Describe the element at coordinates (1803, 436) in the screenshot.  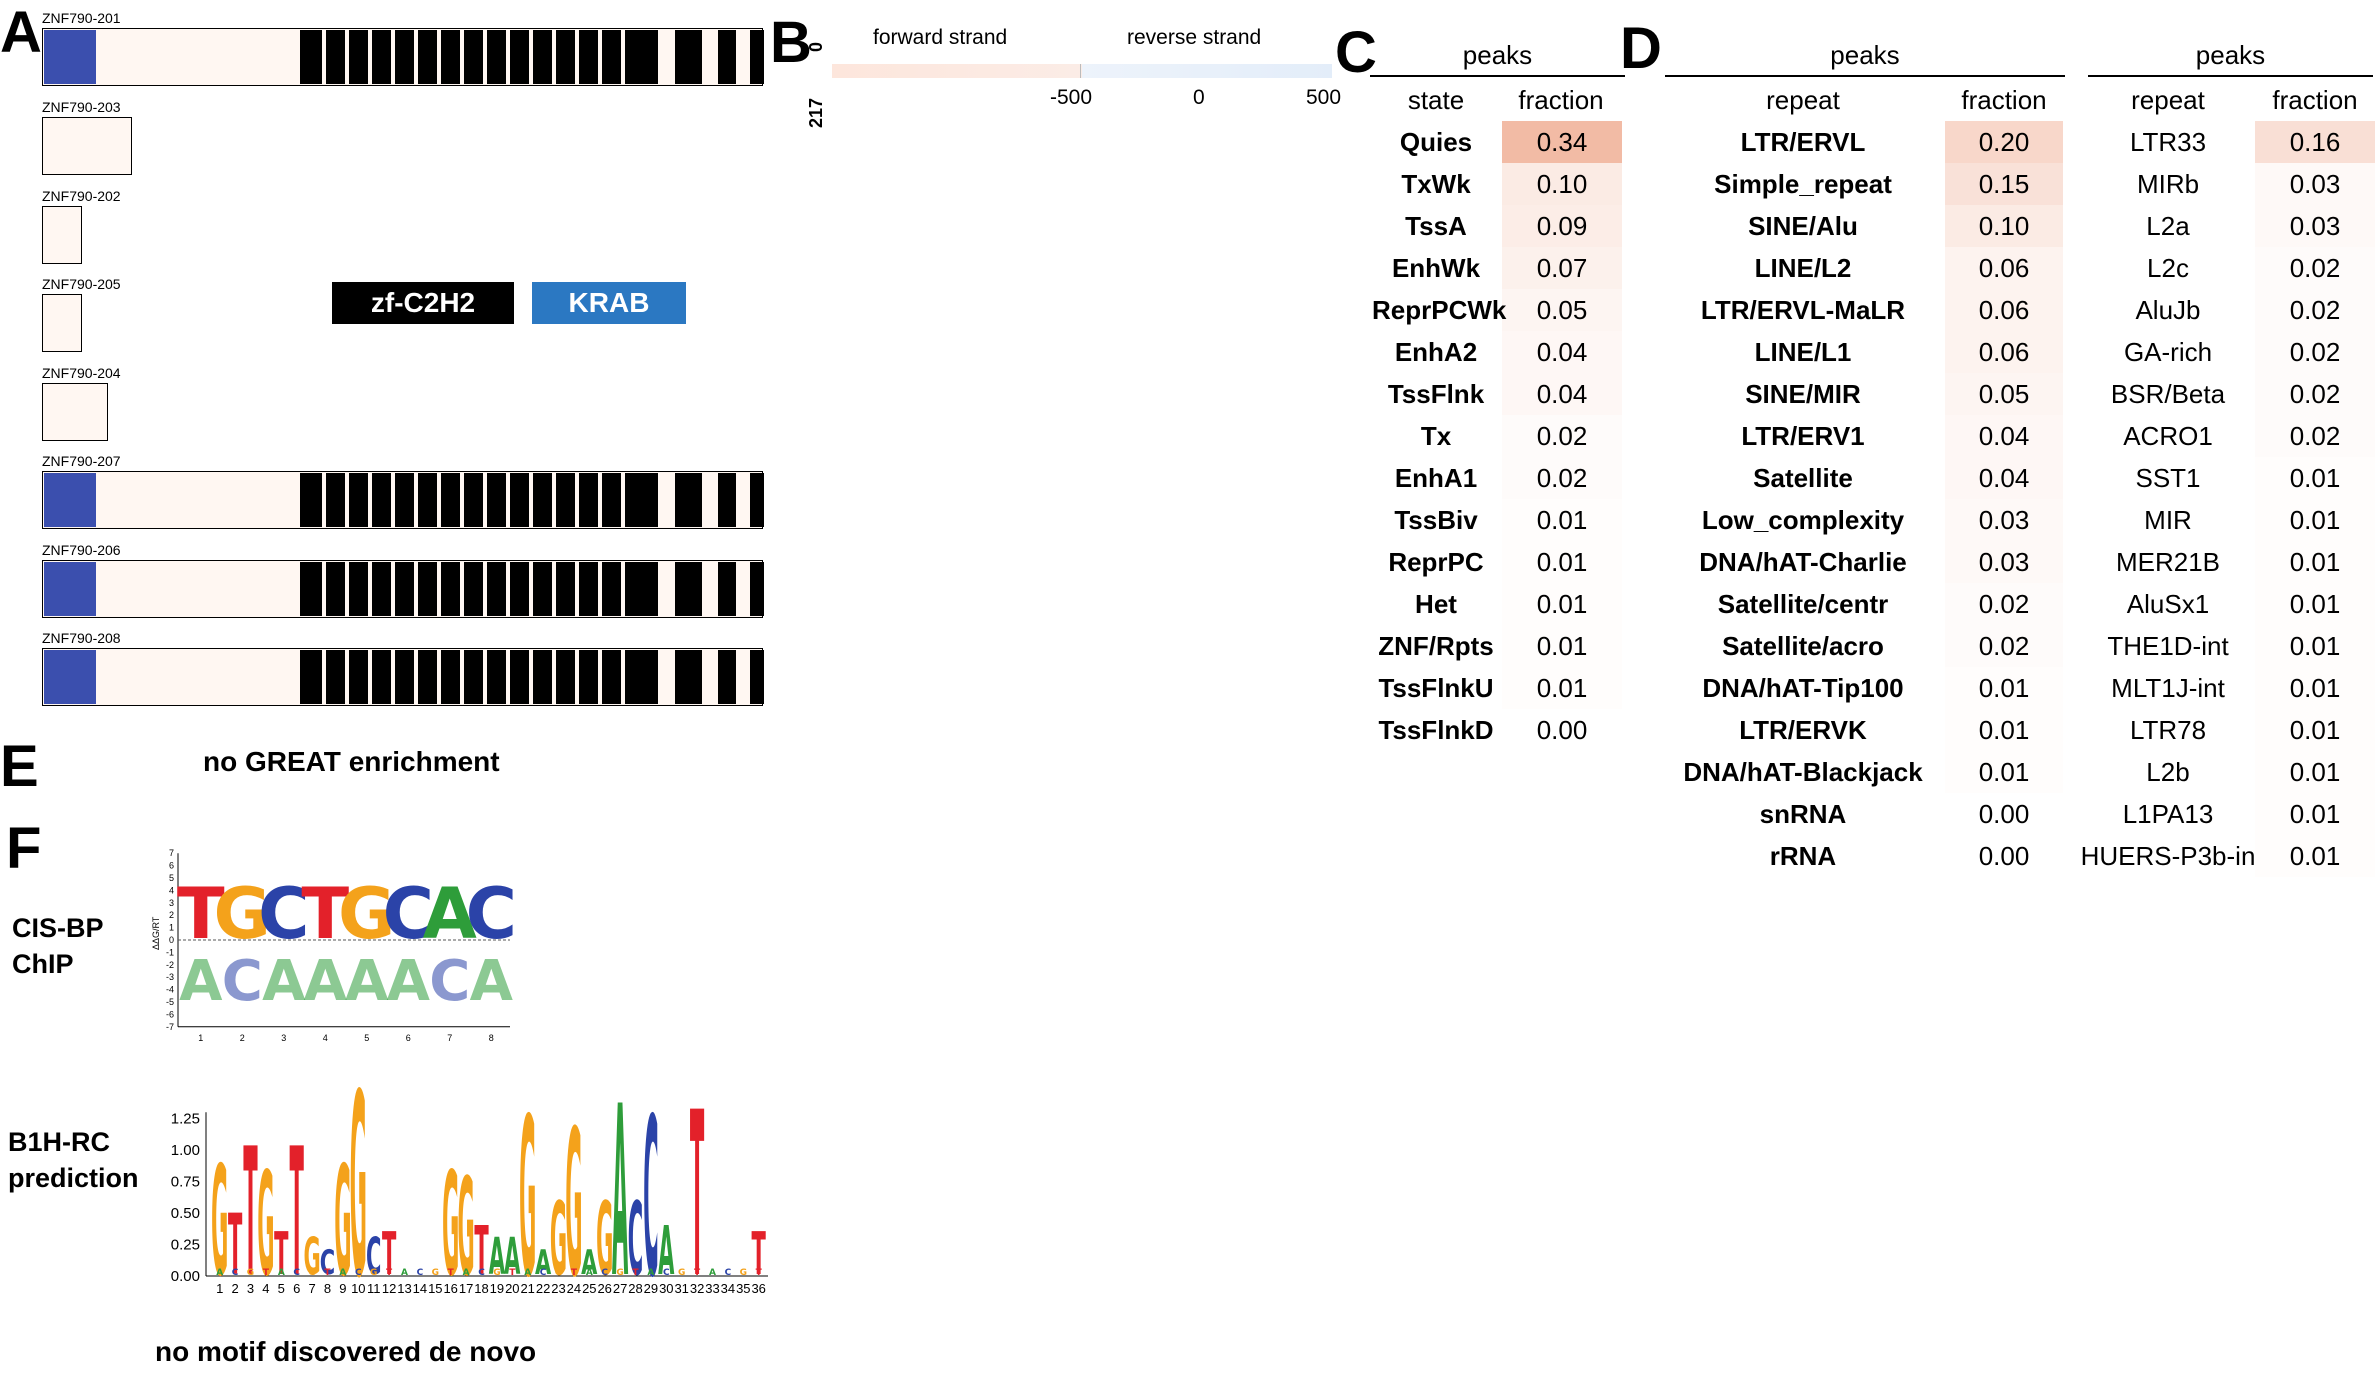
I see `table-row-label: LTR/ERV1` at that location.